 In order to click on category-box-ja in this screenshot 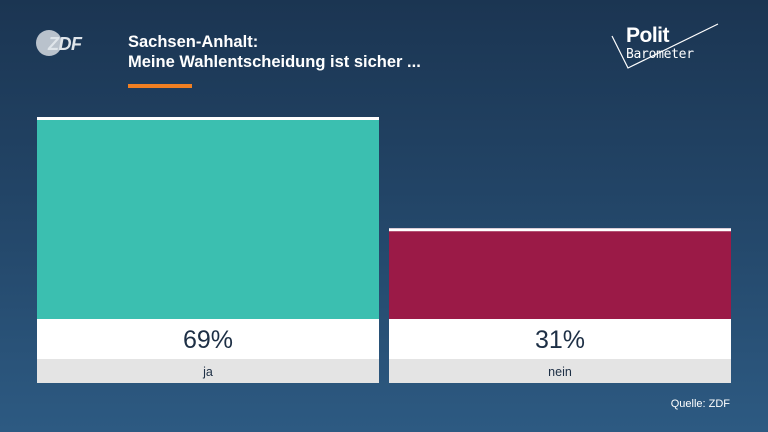, I will do `click(208, 371)`.